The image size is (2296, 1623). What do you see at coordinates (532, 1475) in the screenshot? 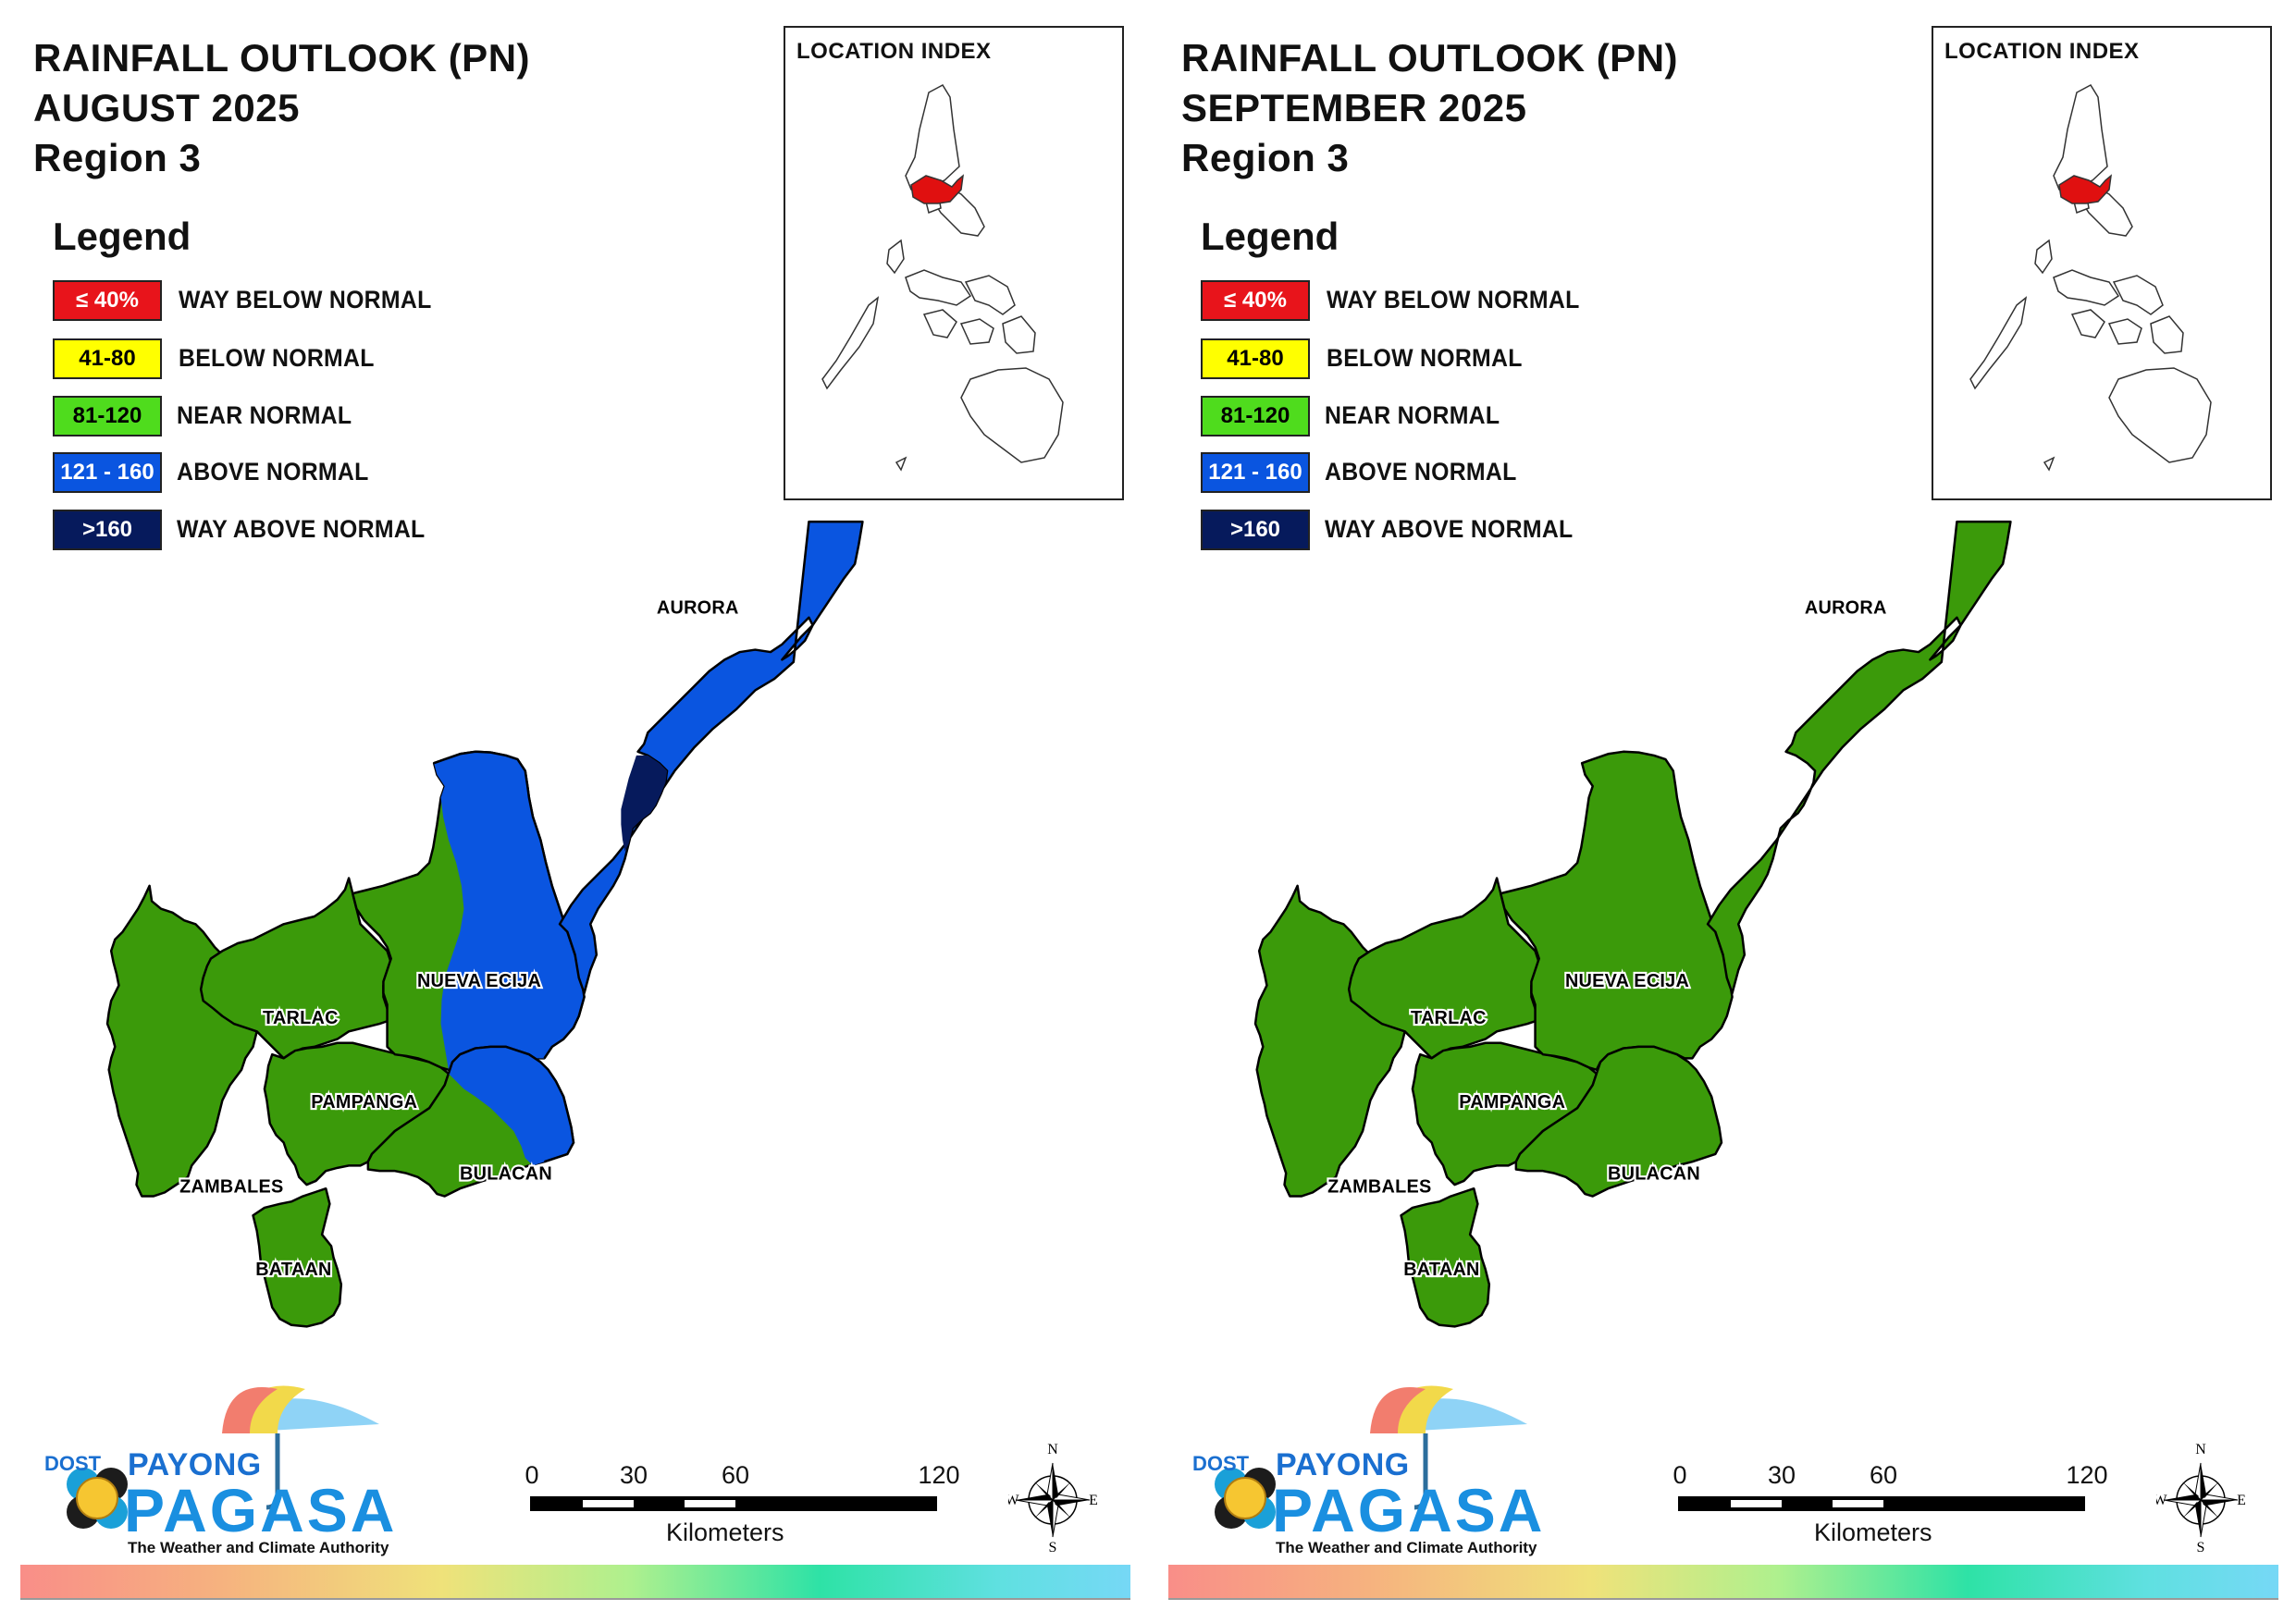
I see `scale-tick: 0` at bounding box center [532, 1475].